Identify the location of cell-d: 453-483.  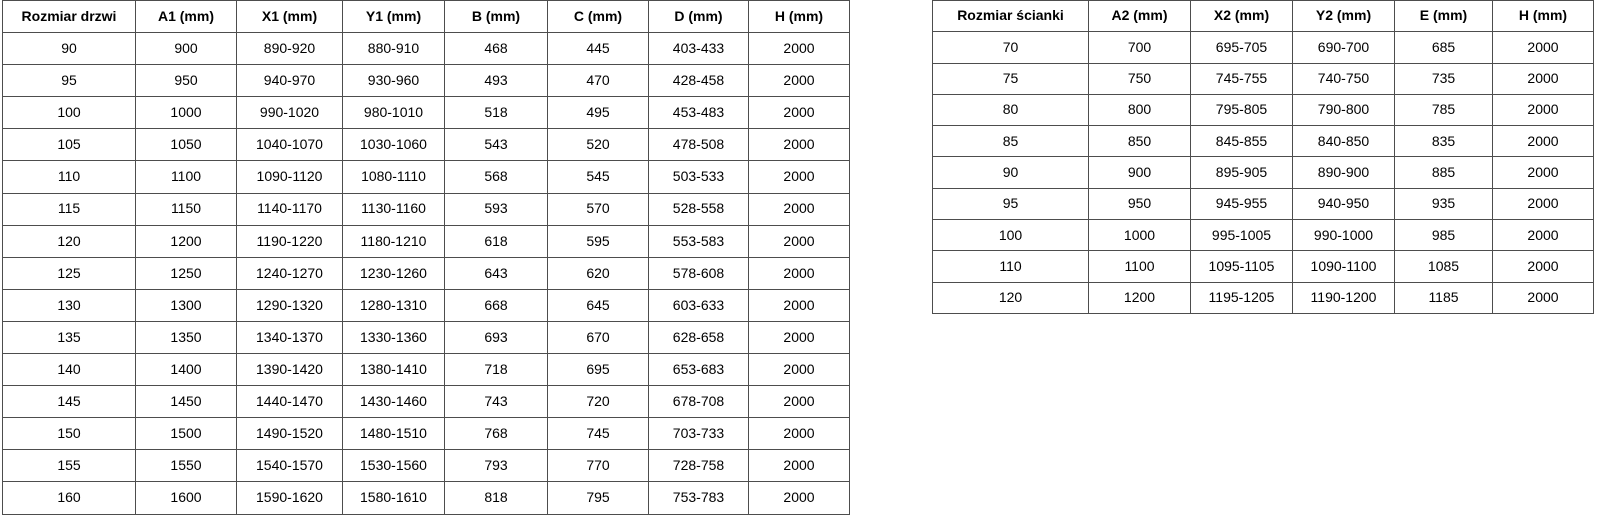
(698, 113).